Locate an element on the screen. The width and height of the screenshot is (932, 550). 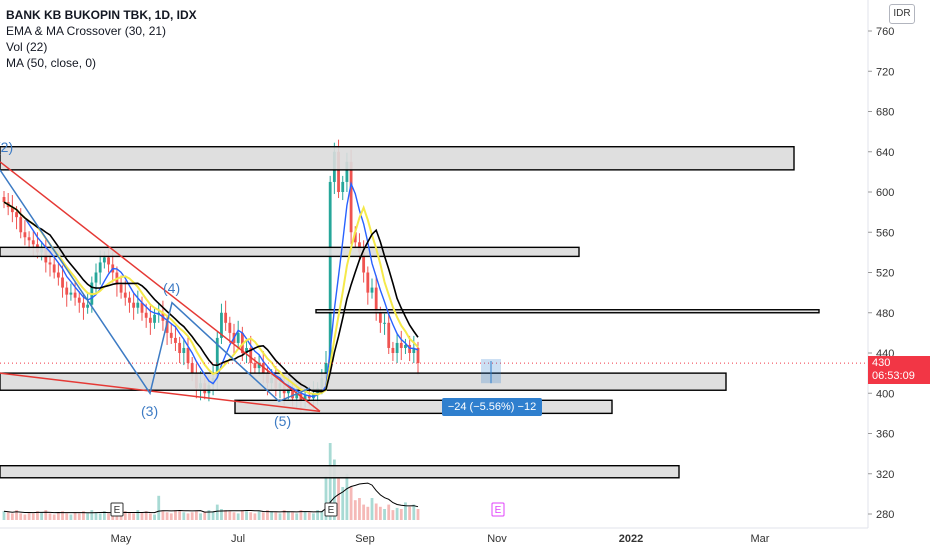
y-tick-label: 280 is located at coordinates (885, 515).